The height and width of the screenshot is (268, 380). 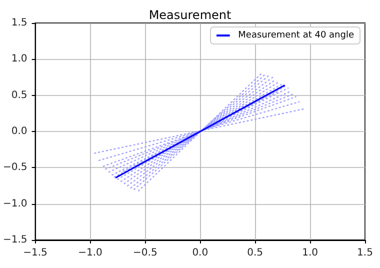 What do you see at coordinates (310, 253) in the screenshot?
I see `x-tick-label: 1.0` at bounding box center [310, 253].